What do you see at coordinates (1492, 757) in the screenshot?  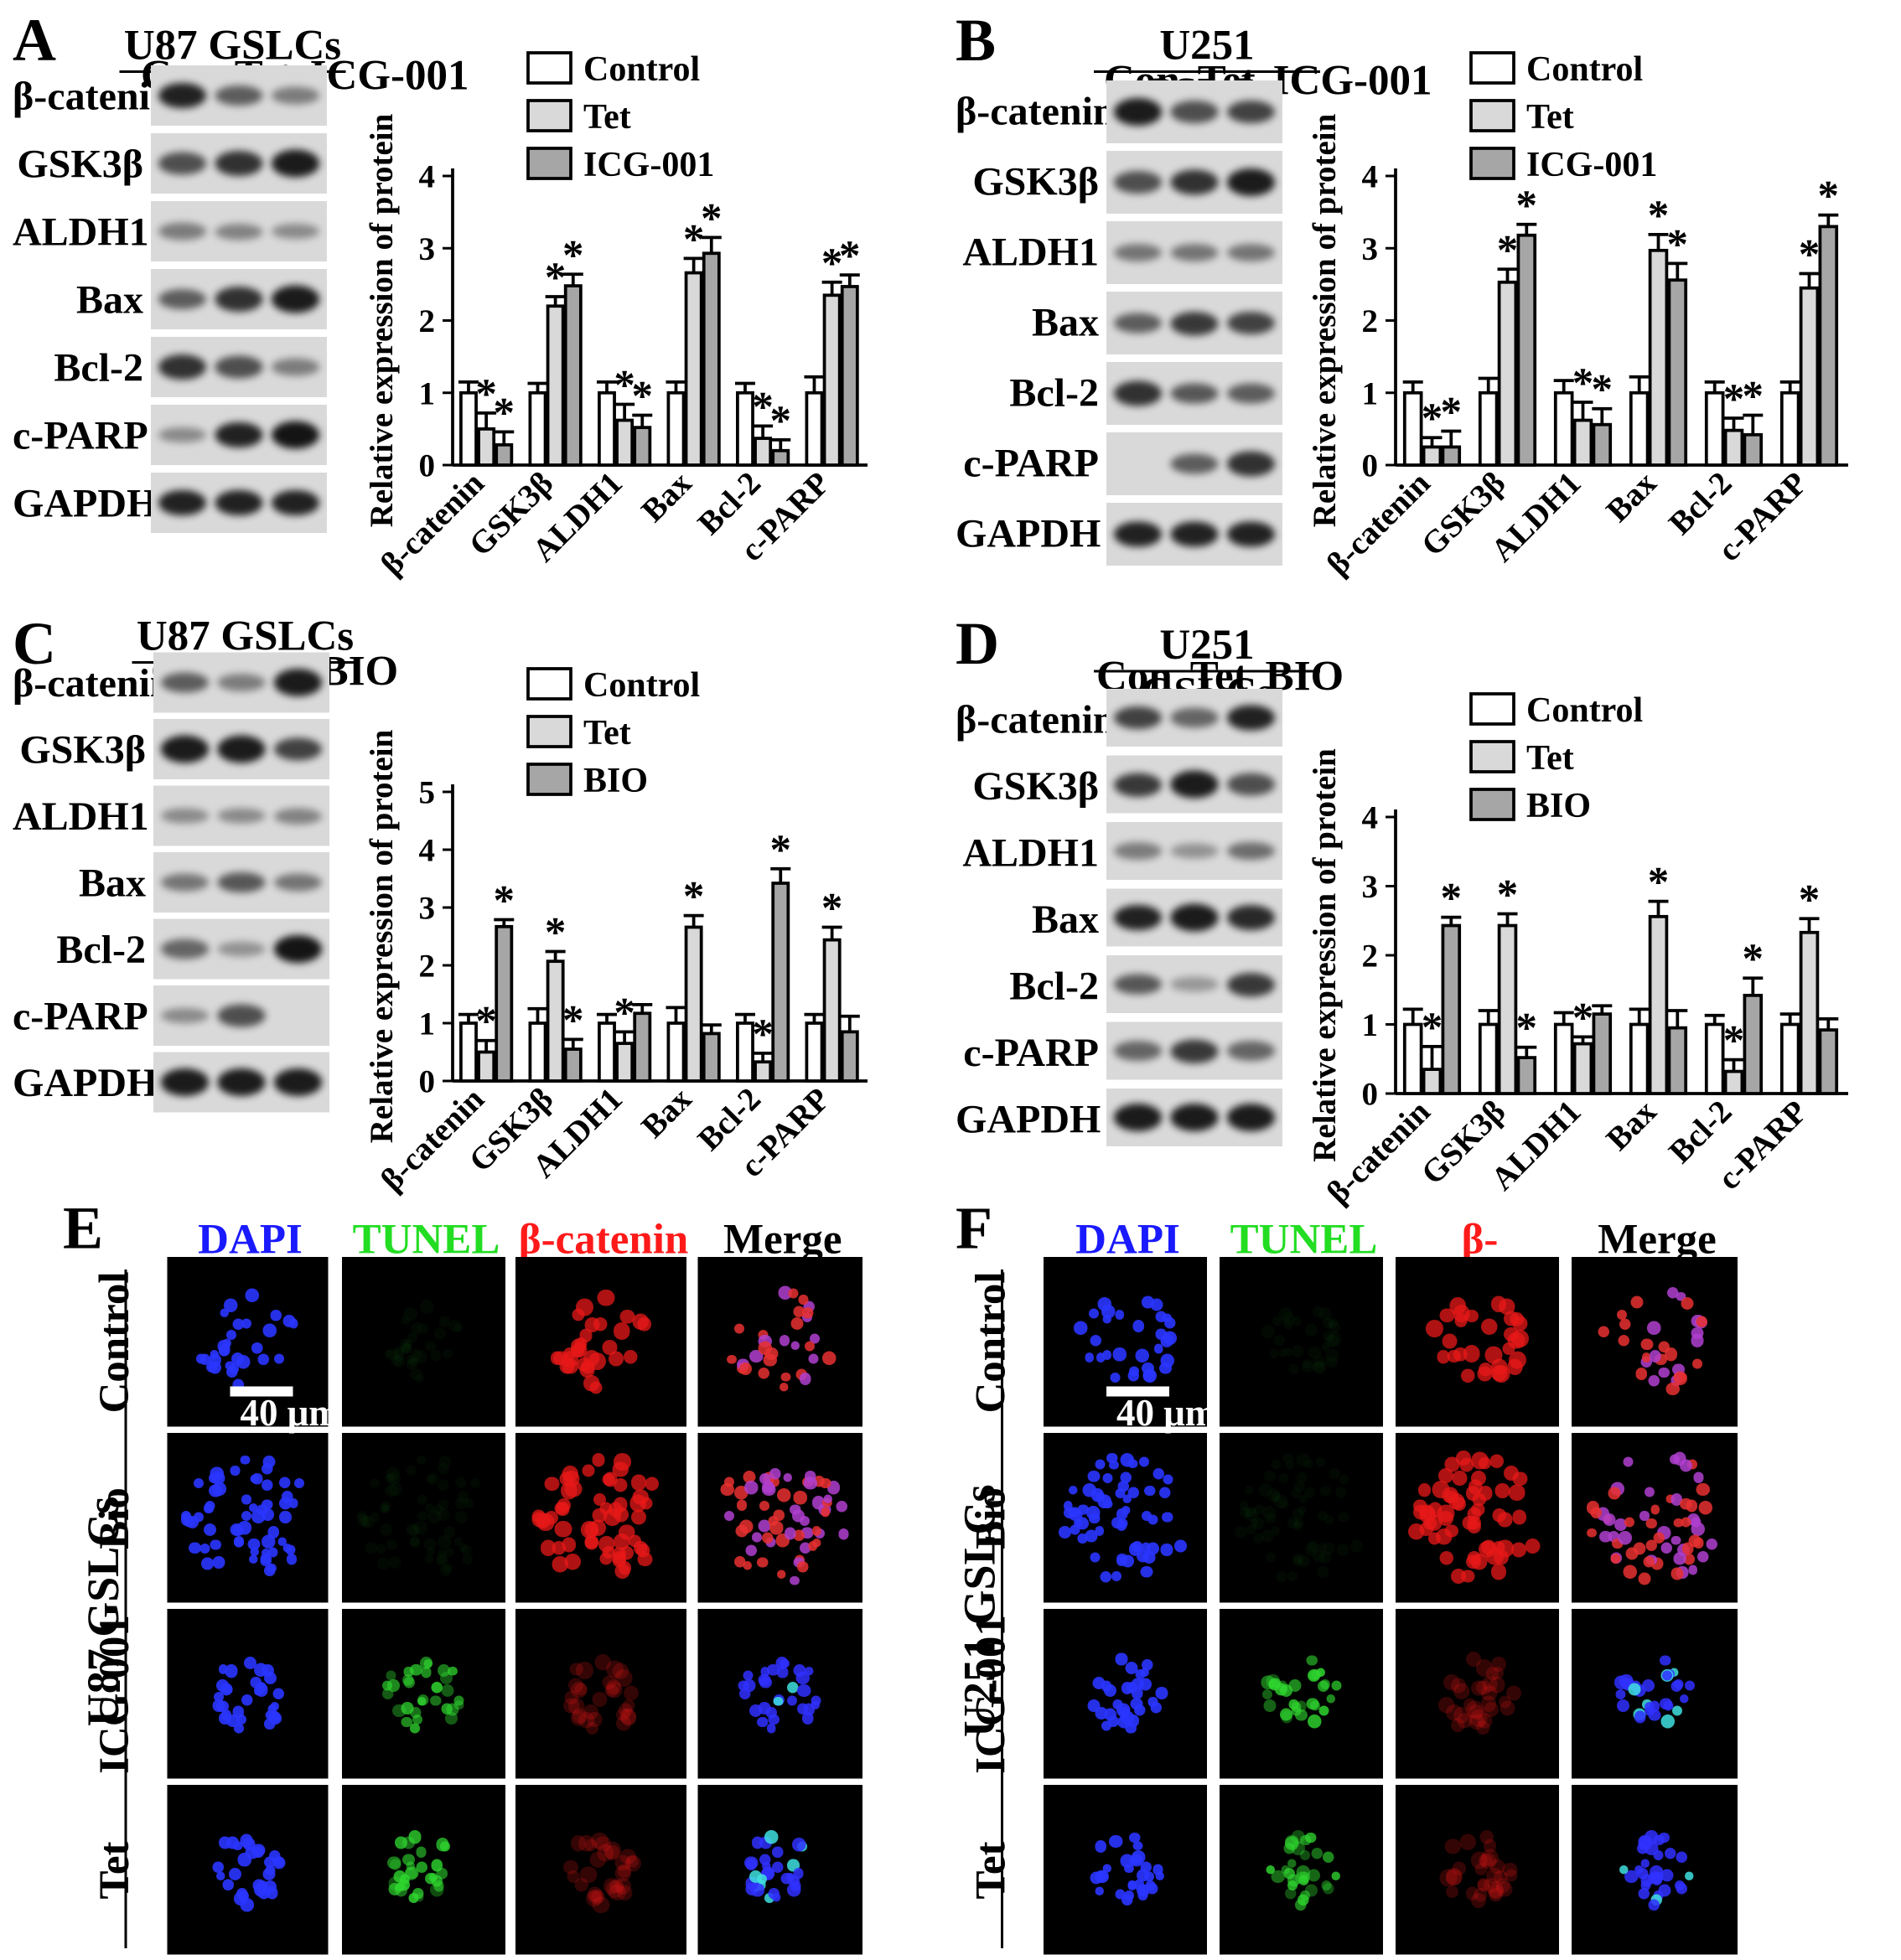 I see `legend-swatch` at bounding box center [1492, 757].